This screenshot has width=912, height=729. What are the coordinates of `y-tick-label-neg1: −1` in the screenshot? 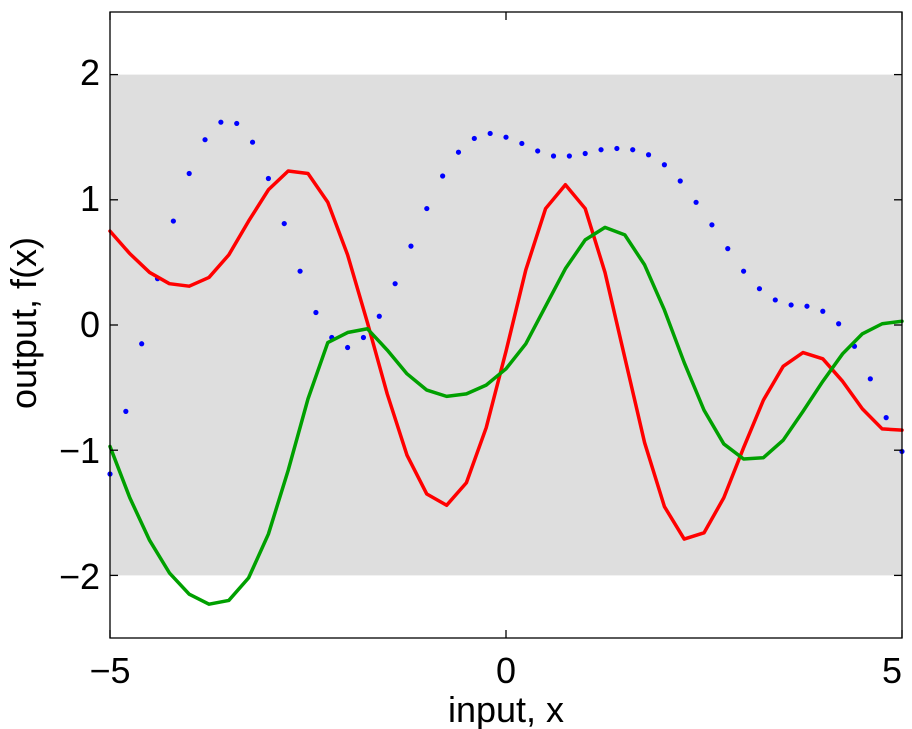 It's located at (79, 450).